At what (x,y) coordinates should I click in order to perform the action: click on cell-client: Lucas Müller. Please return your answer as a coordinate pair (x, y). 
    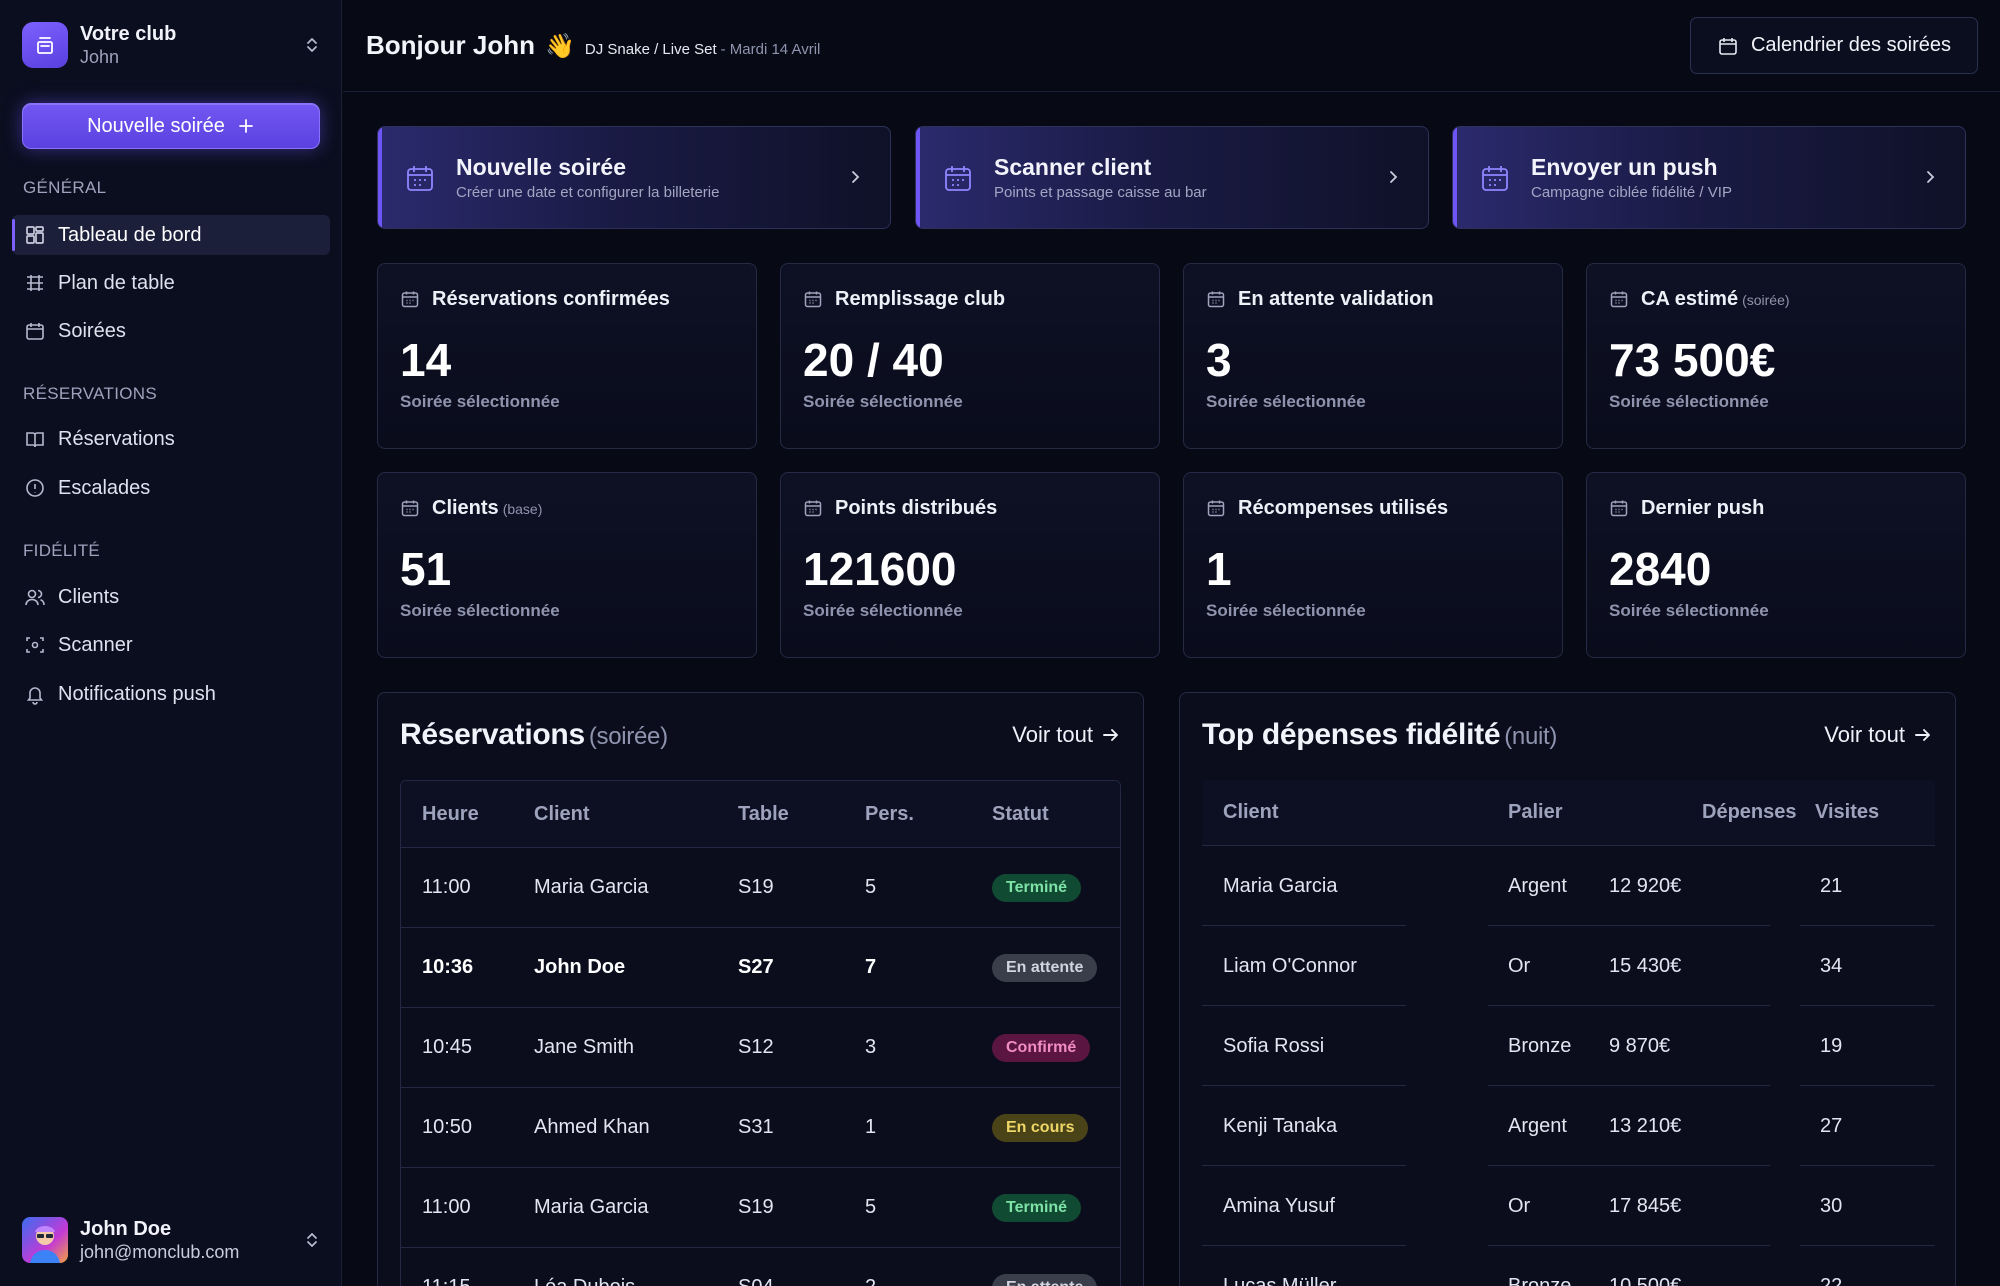
    Looking at the image, I should click on (1280, 1280).